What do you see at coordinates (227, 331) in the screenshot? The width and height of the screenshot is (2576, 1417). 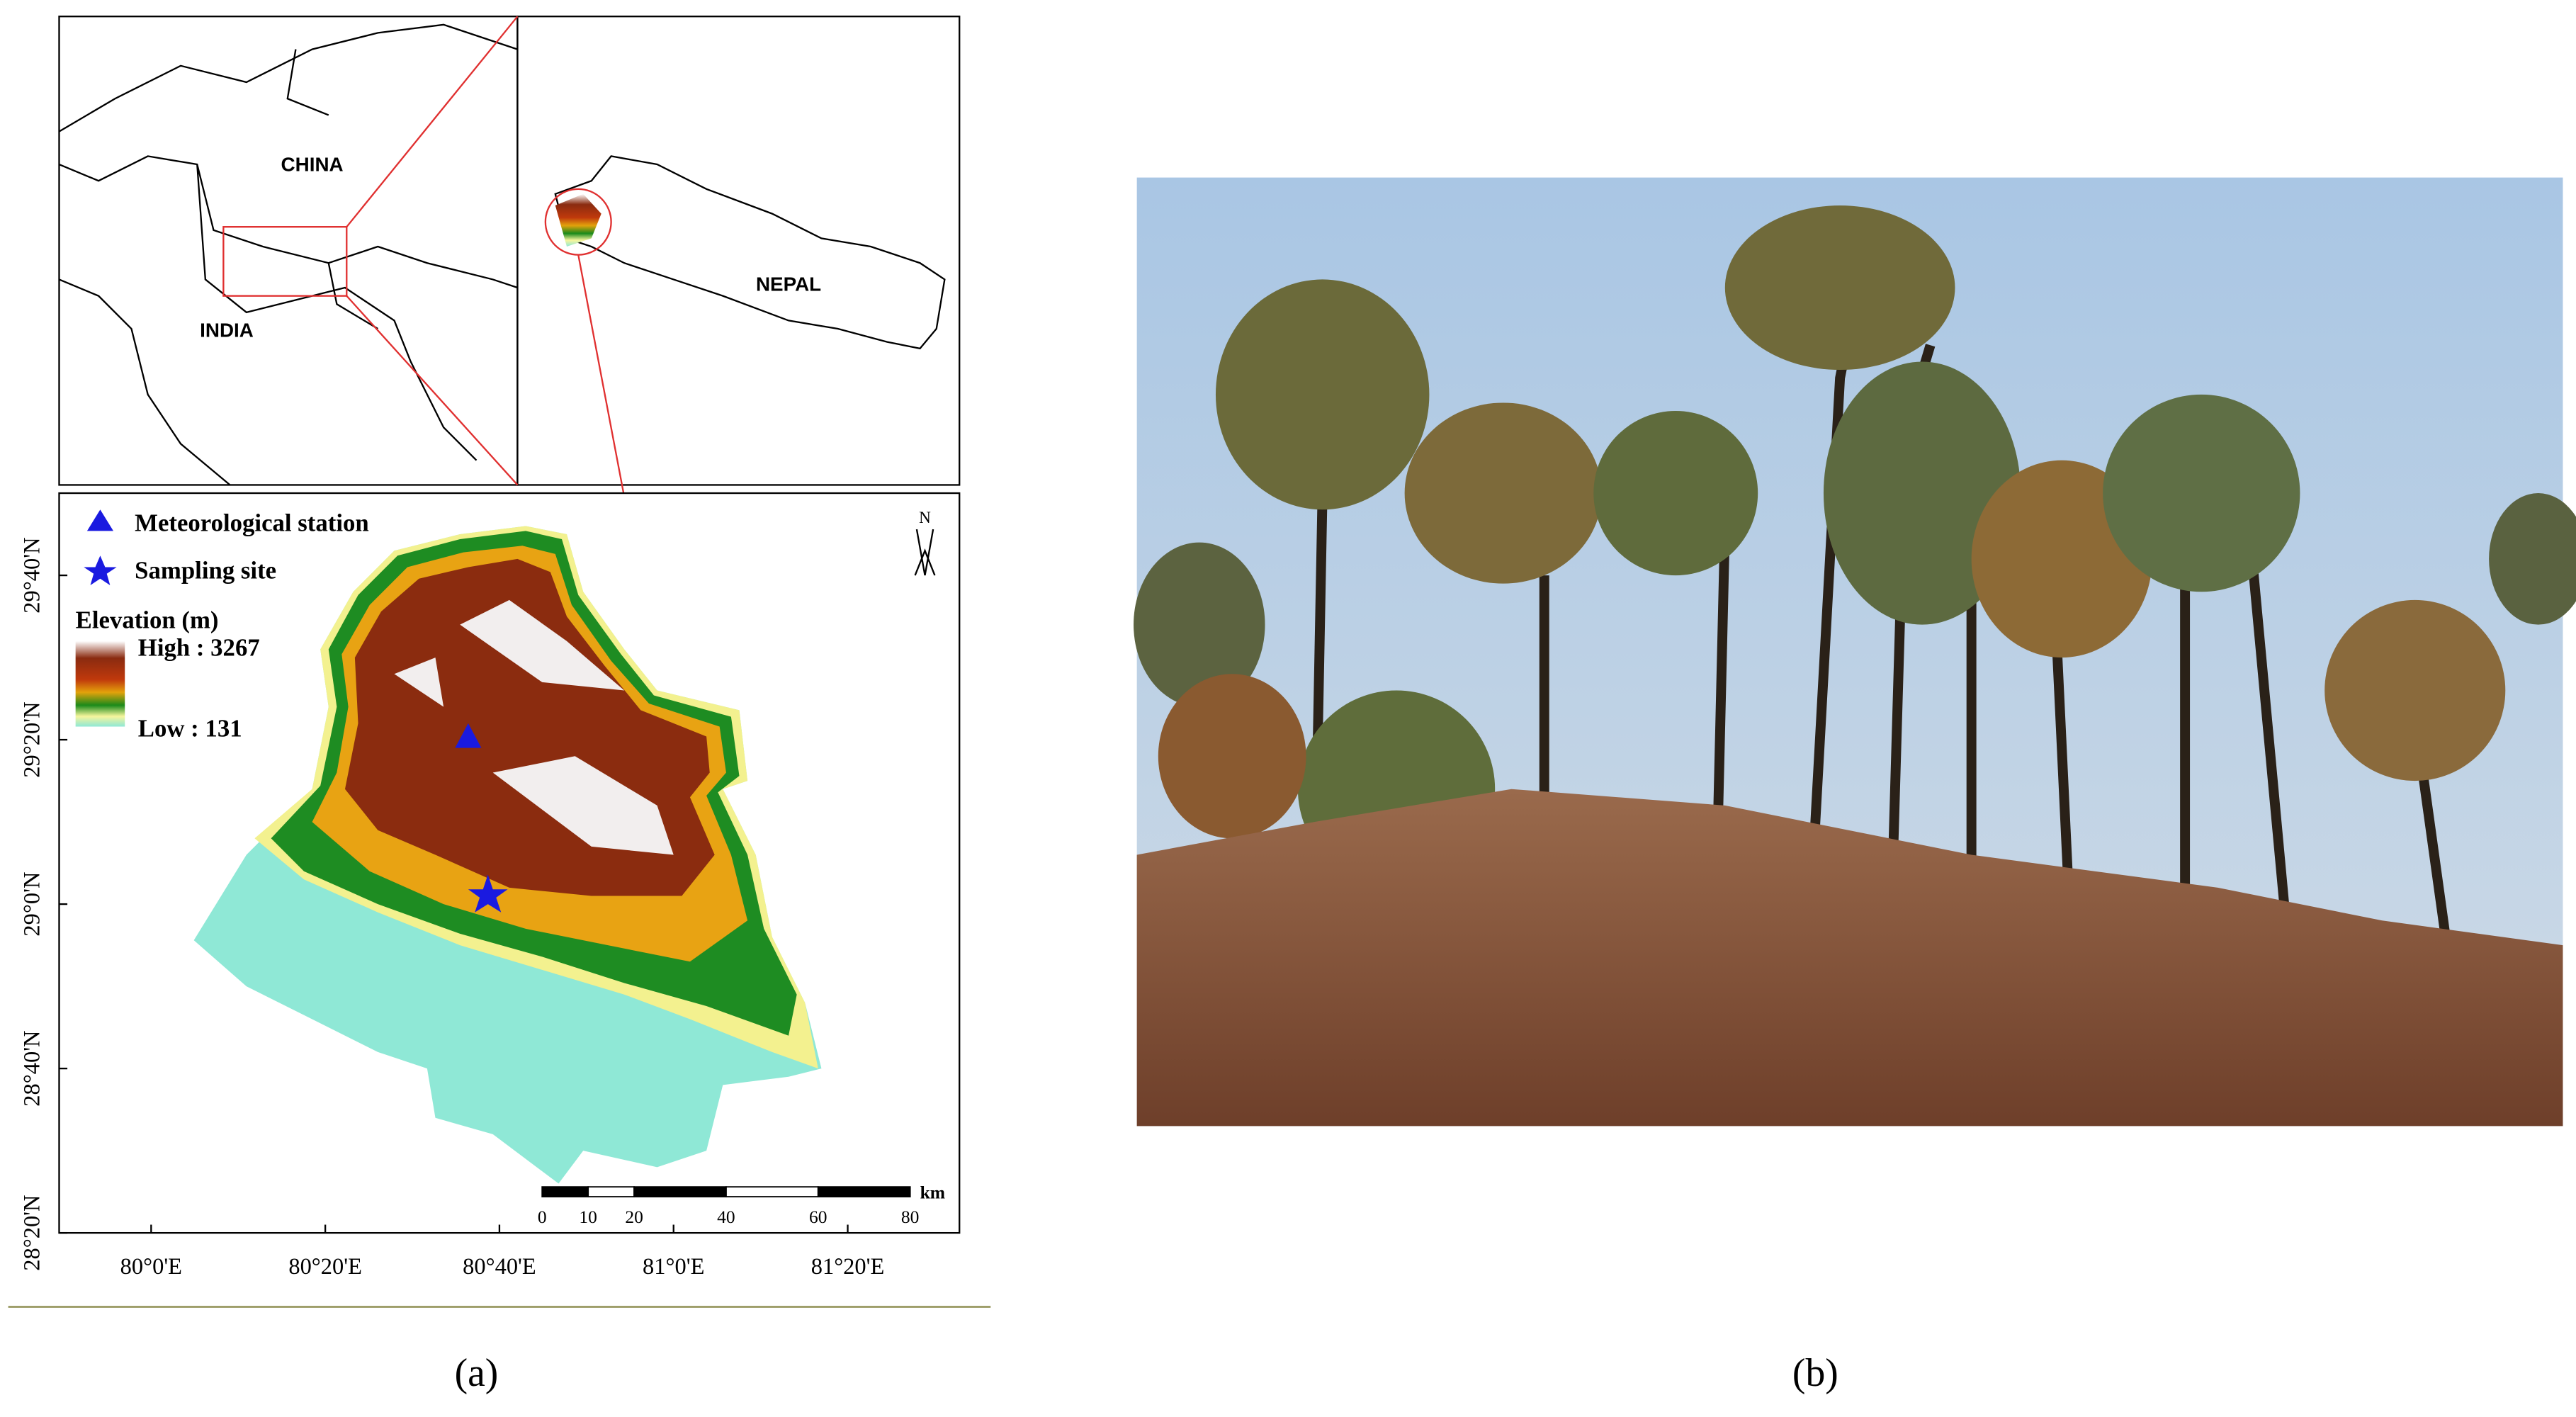 I see `country-label: INDIA` at bounding box center [227, 331].